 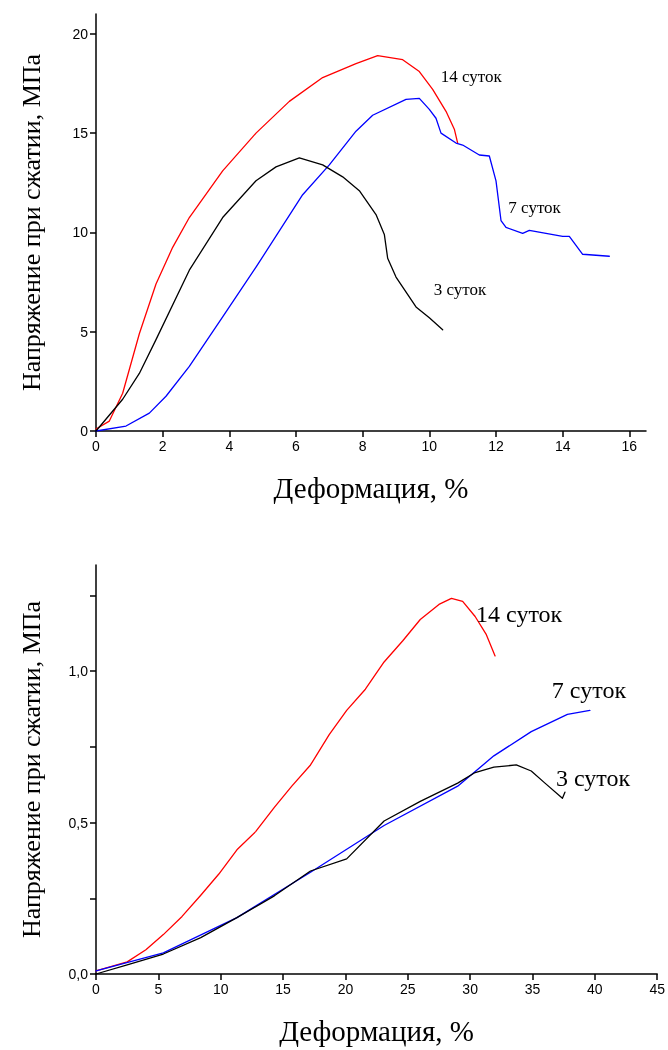 I want to click on x-tick-label: 5, so click(x=158, y=989).